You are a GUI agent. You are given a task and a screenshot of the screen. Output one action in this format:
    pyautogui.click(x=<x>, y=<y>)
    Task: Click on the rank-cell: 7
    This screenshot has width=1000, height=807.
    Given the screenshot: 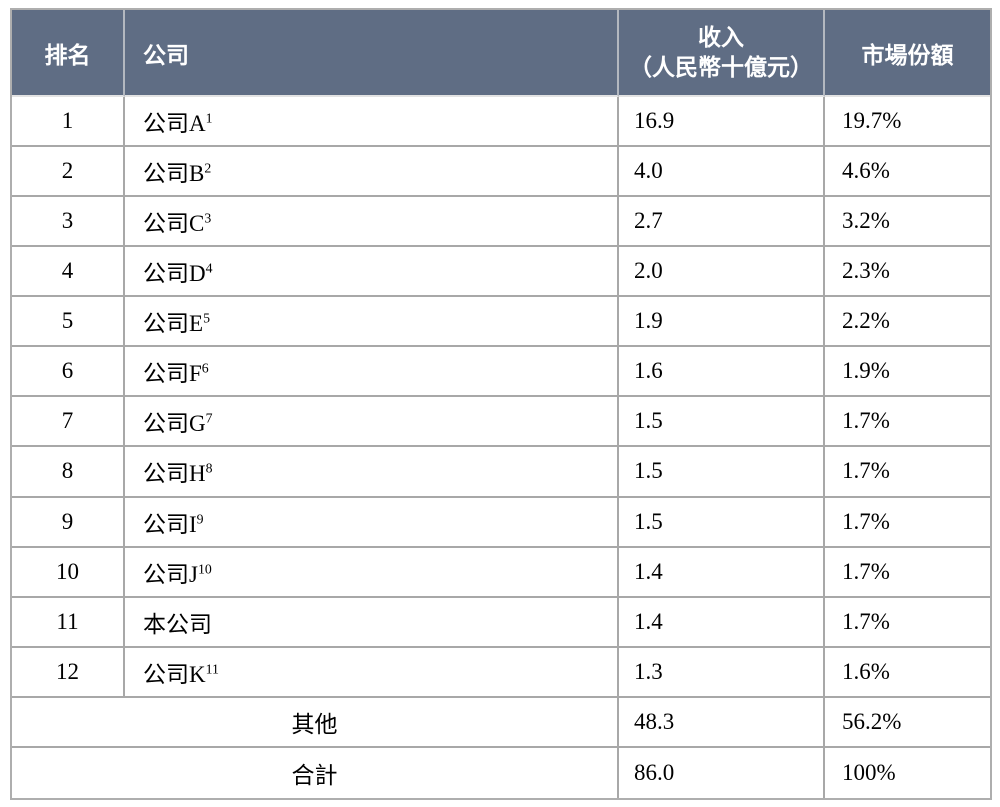 What is the action you would take?
    pyautogui.click(x=68, y=422)
    